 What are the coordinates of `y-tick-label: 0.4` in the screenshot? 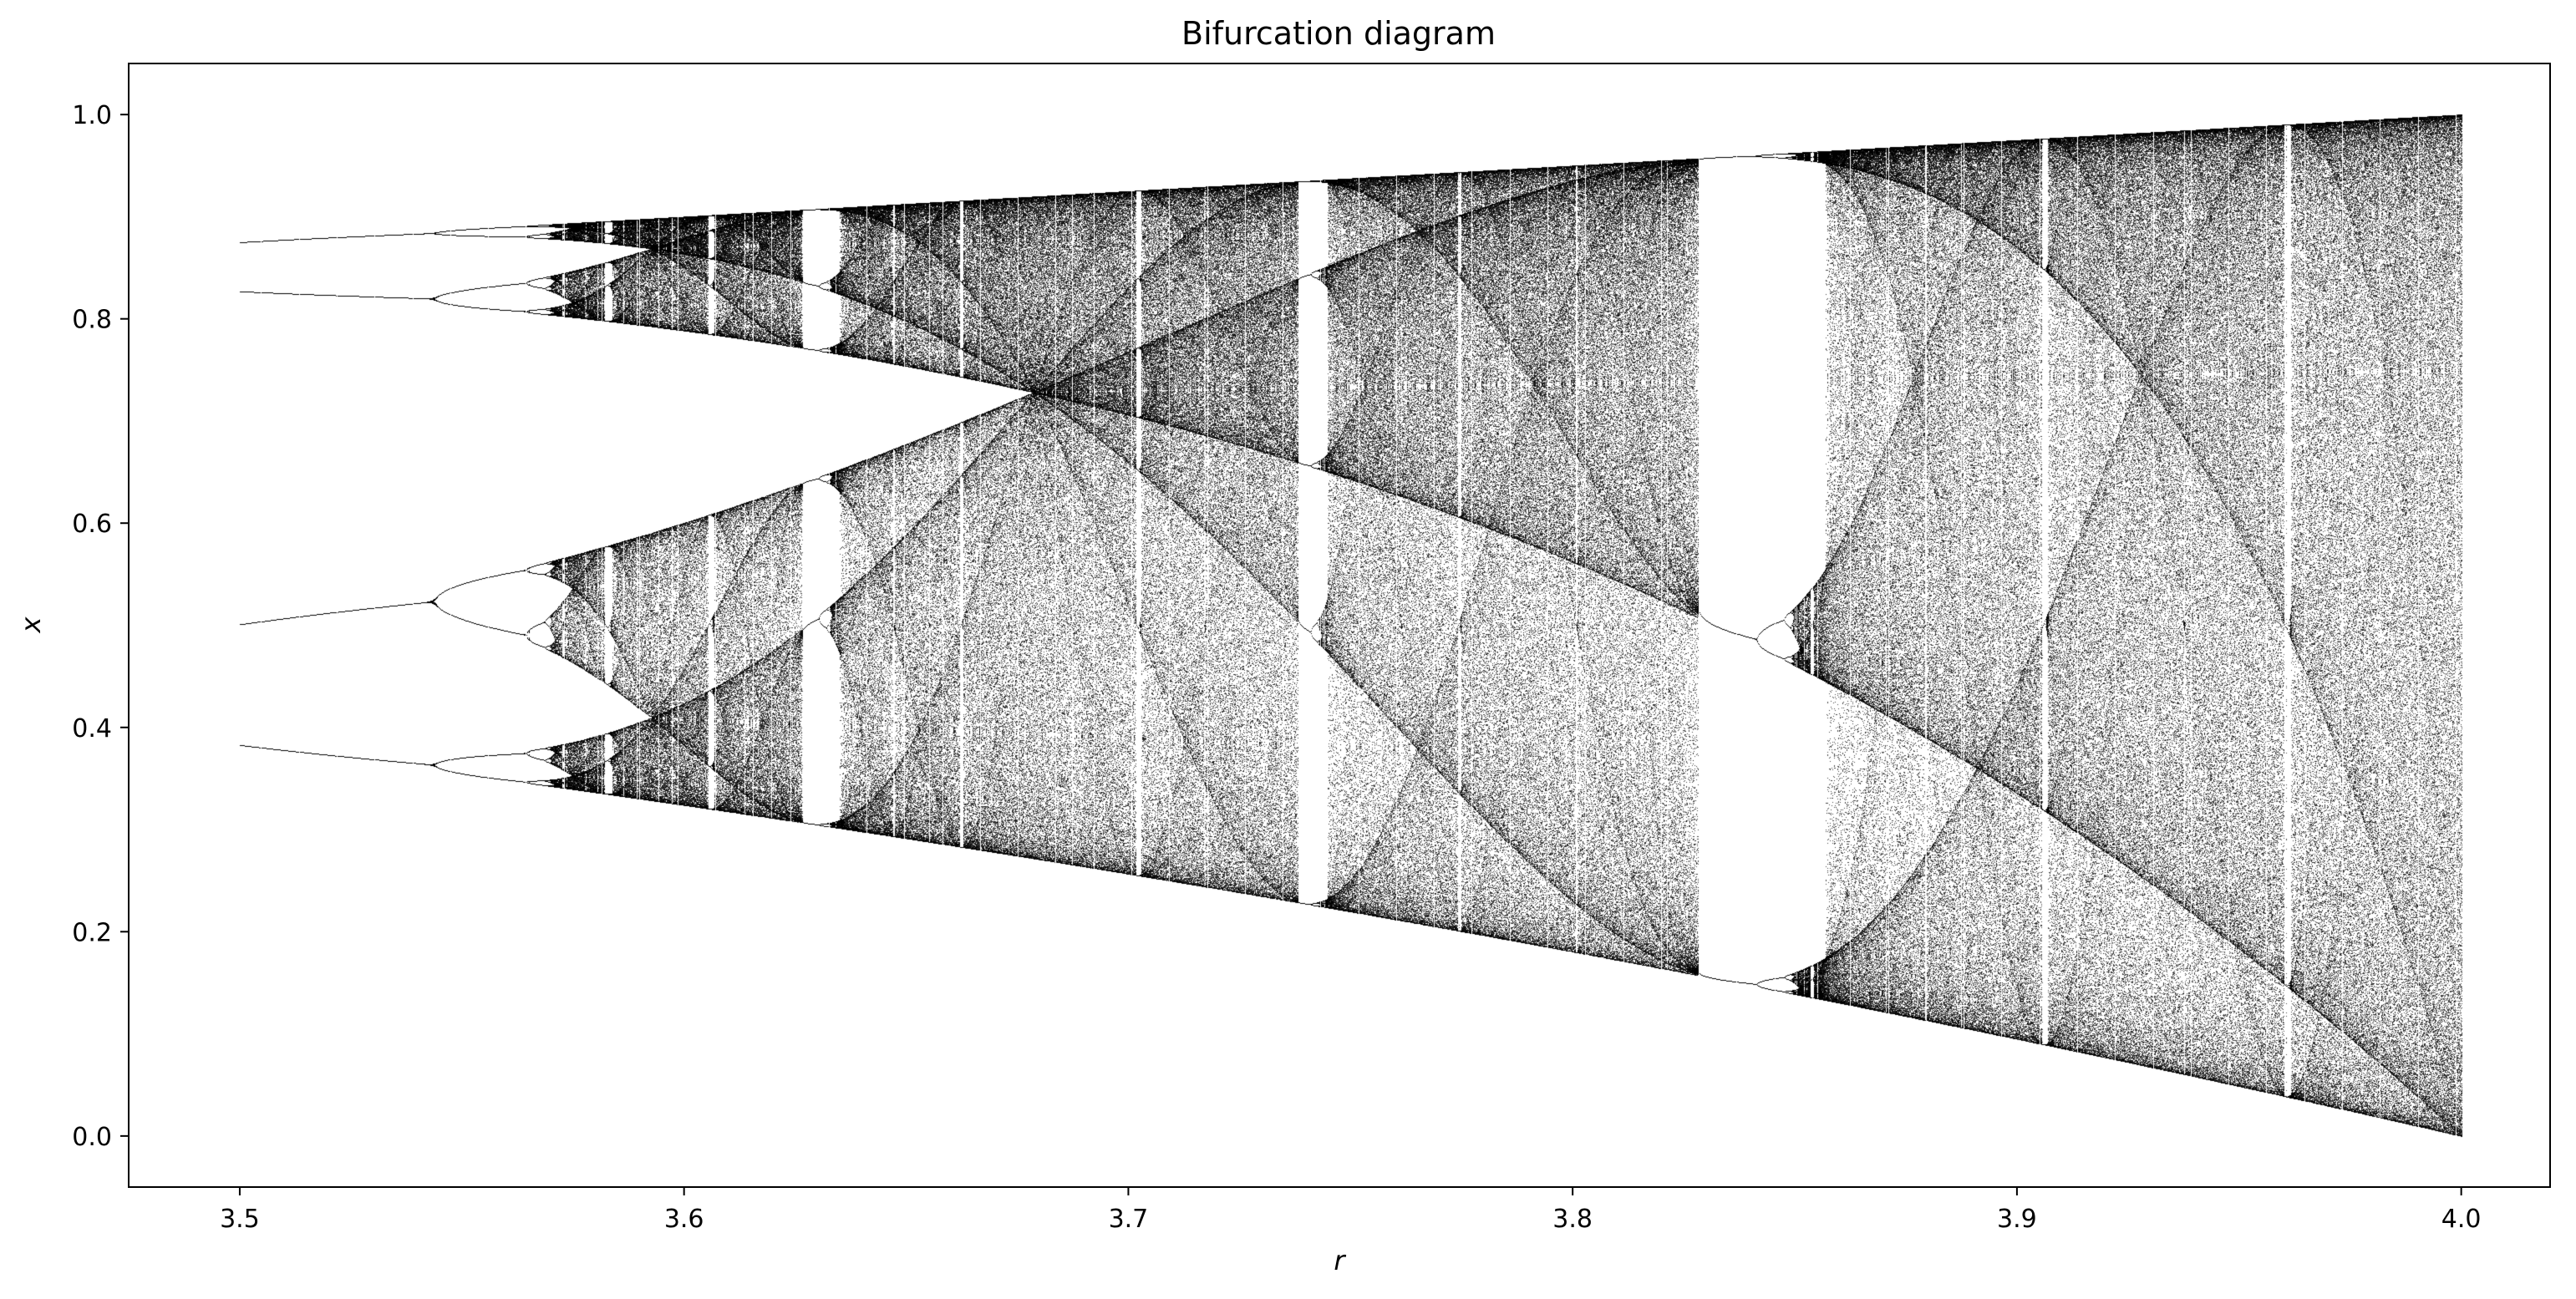 It's located at (92, 728).